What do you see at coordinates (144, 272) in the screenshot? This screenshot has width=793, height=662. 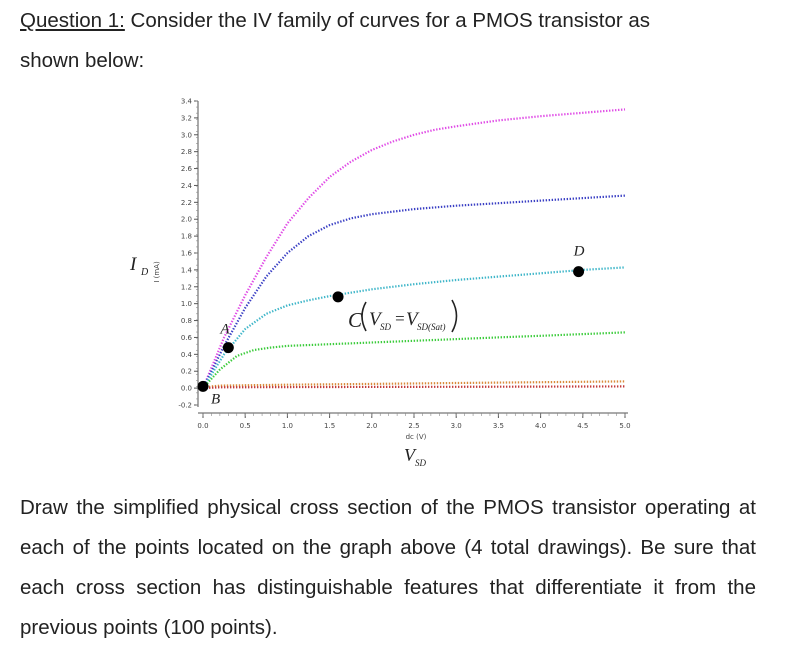 I see `y-axis-symbol-sub: D` at bounding box center [144, 272].